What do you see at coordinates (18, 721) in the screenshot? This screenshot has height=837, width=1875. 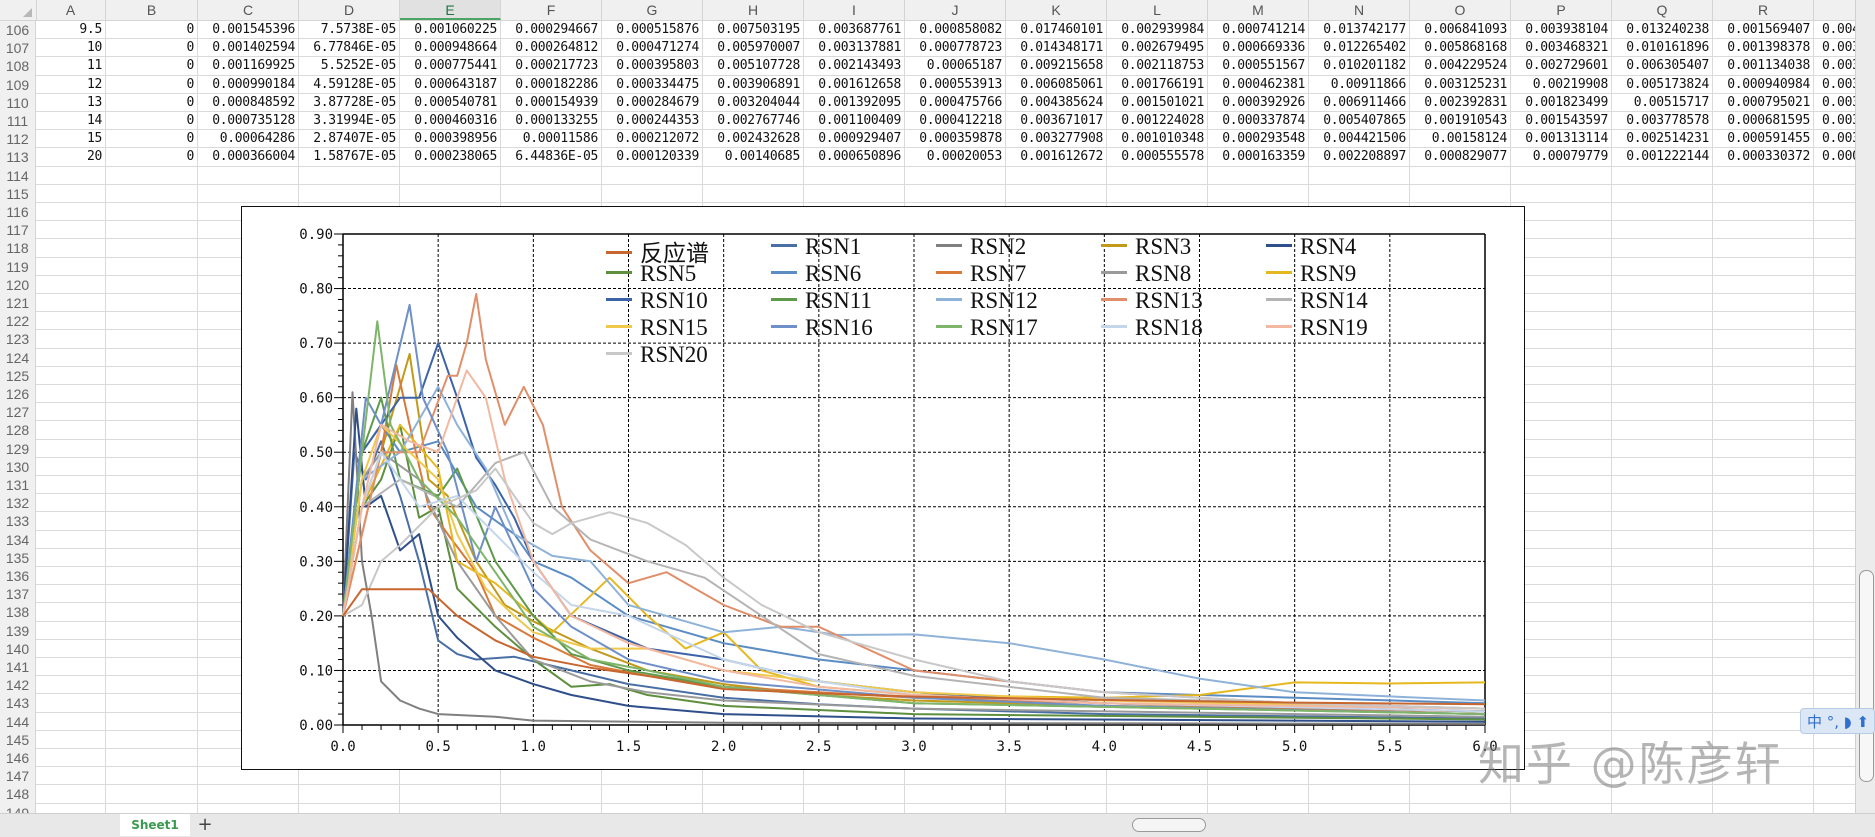 I see `row-header: 144` at bounding box center [18, 721].